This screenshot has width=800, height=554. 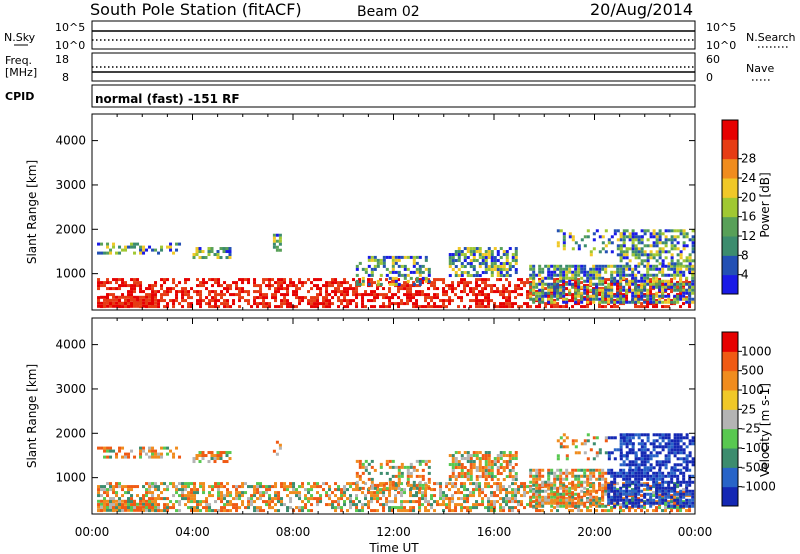 What do you see at coordinates (752, 371) in the screenshot?
I see `colorbar-tick: 500` at bounding box center [752, 371].